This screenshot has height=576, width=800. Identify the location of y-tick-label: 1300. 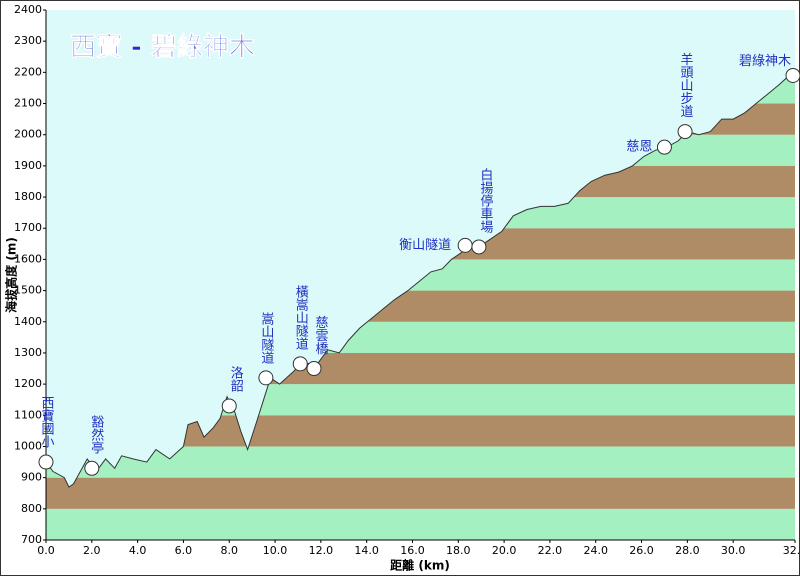
(28, 352).